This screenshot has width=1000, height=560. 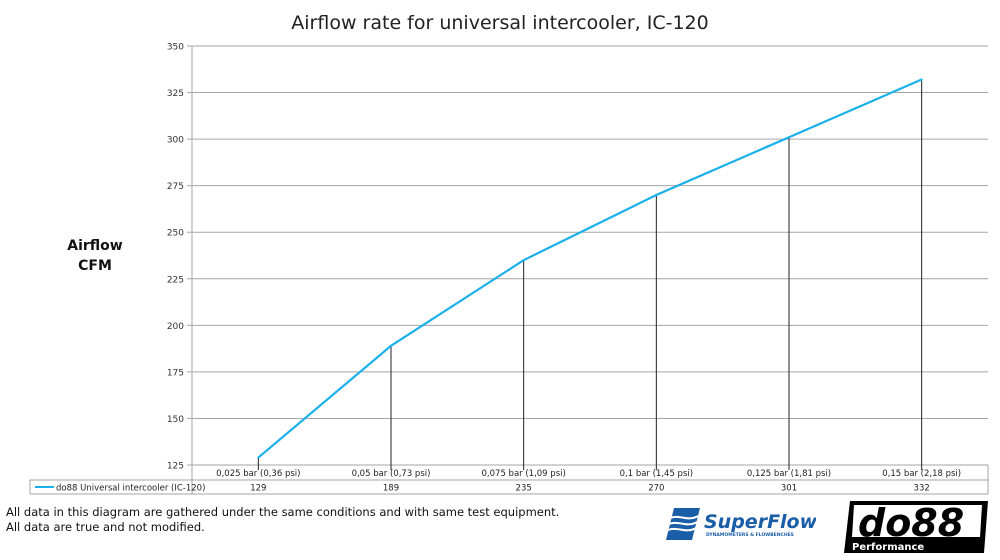 What do you see at coordinates (130, 489) in the screenshot?
I see `legend-label: do88 Universal intercooler (IC-120)` at bounding box center [130, 489].